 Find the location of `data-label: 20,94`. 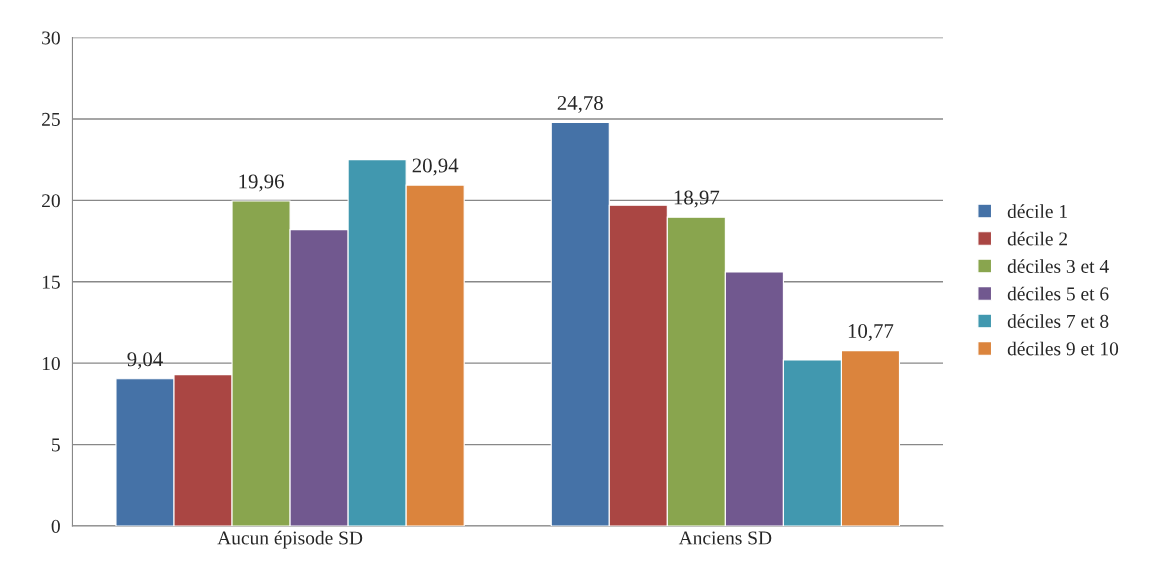

data-label: 20,94 is located at coordinates (435, 167).